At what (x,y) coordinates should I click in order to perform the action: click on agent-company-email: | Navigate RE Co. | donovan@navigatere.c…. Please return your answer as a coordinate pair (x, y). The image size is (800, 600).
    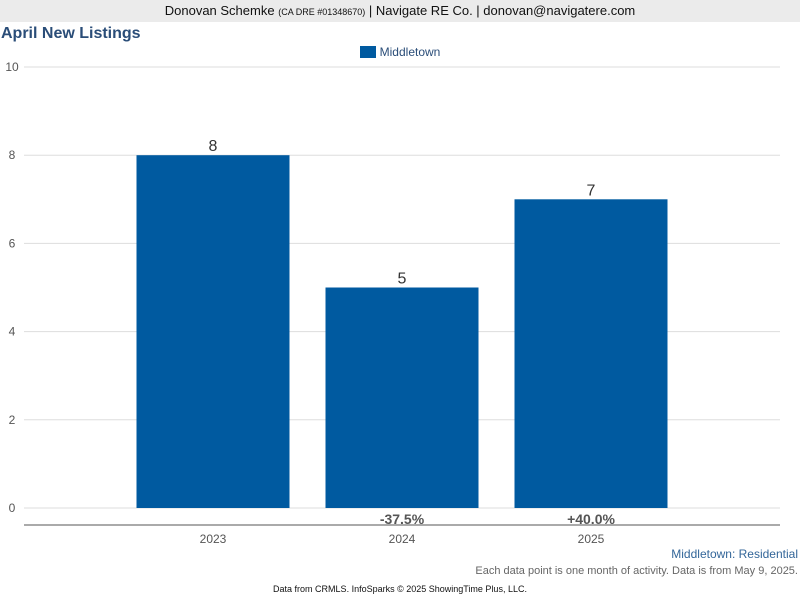
    Looking at the image, I should click on (502, 10).